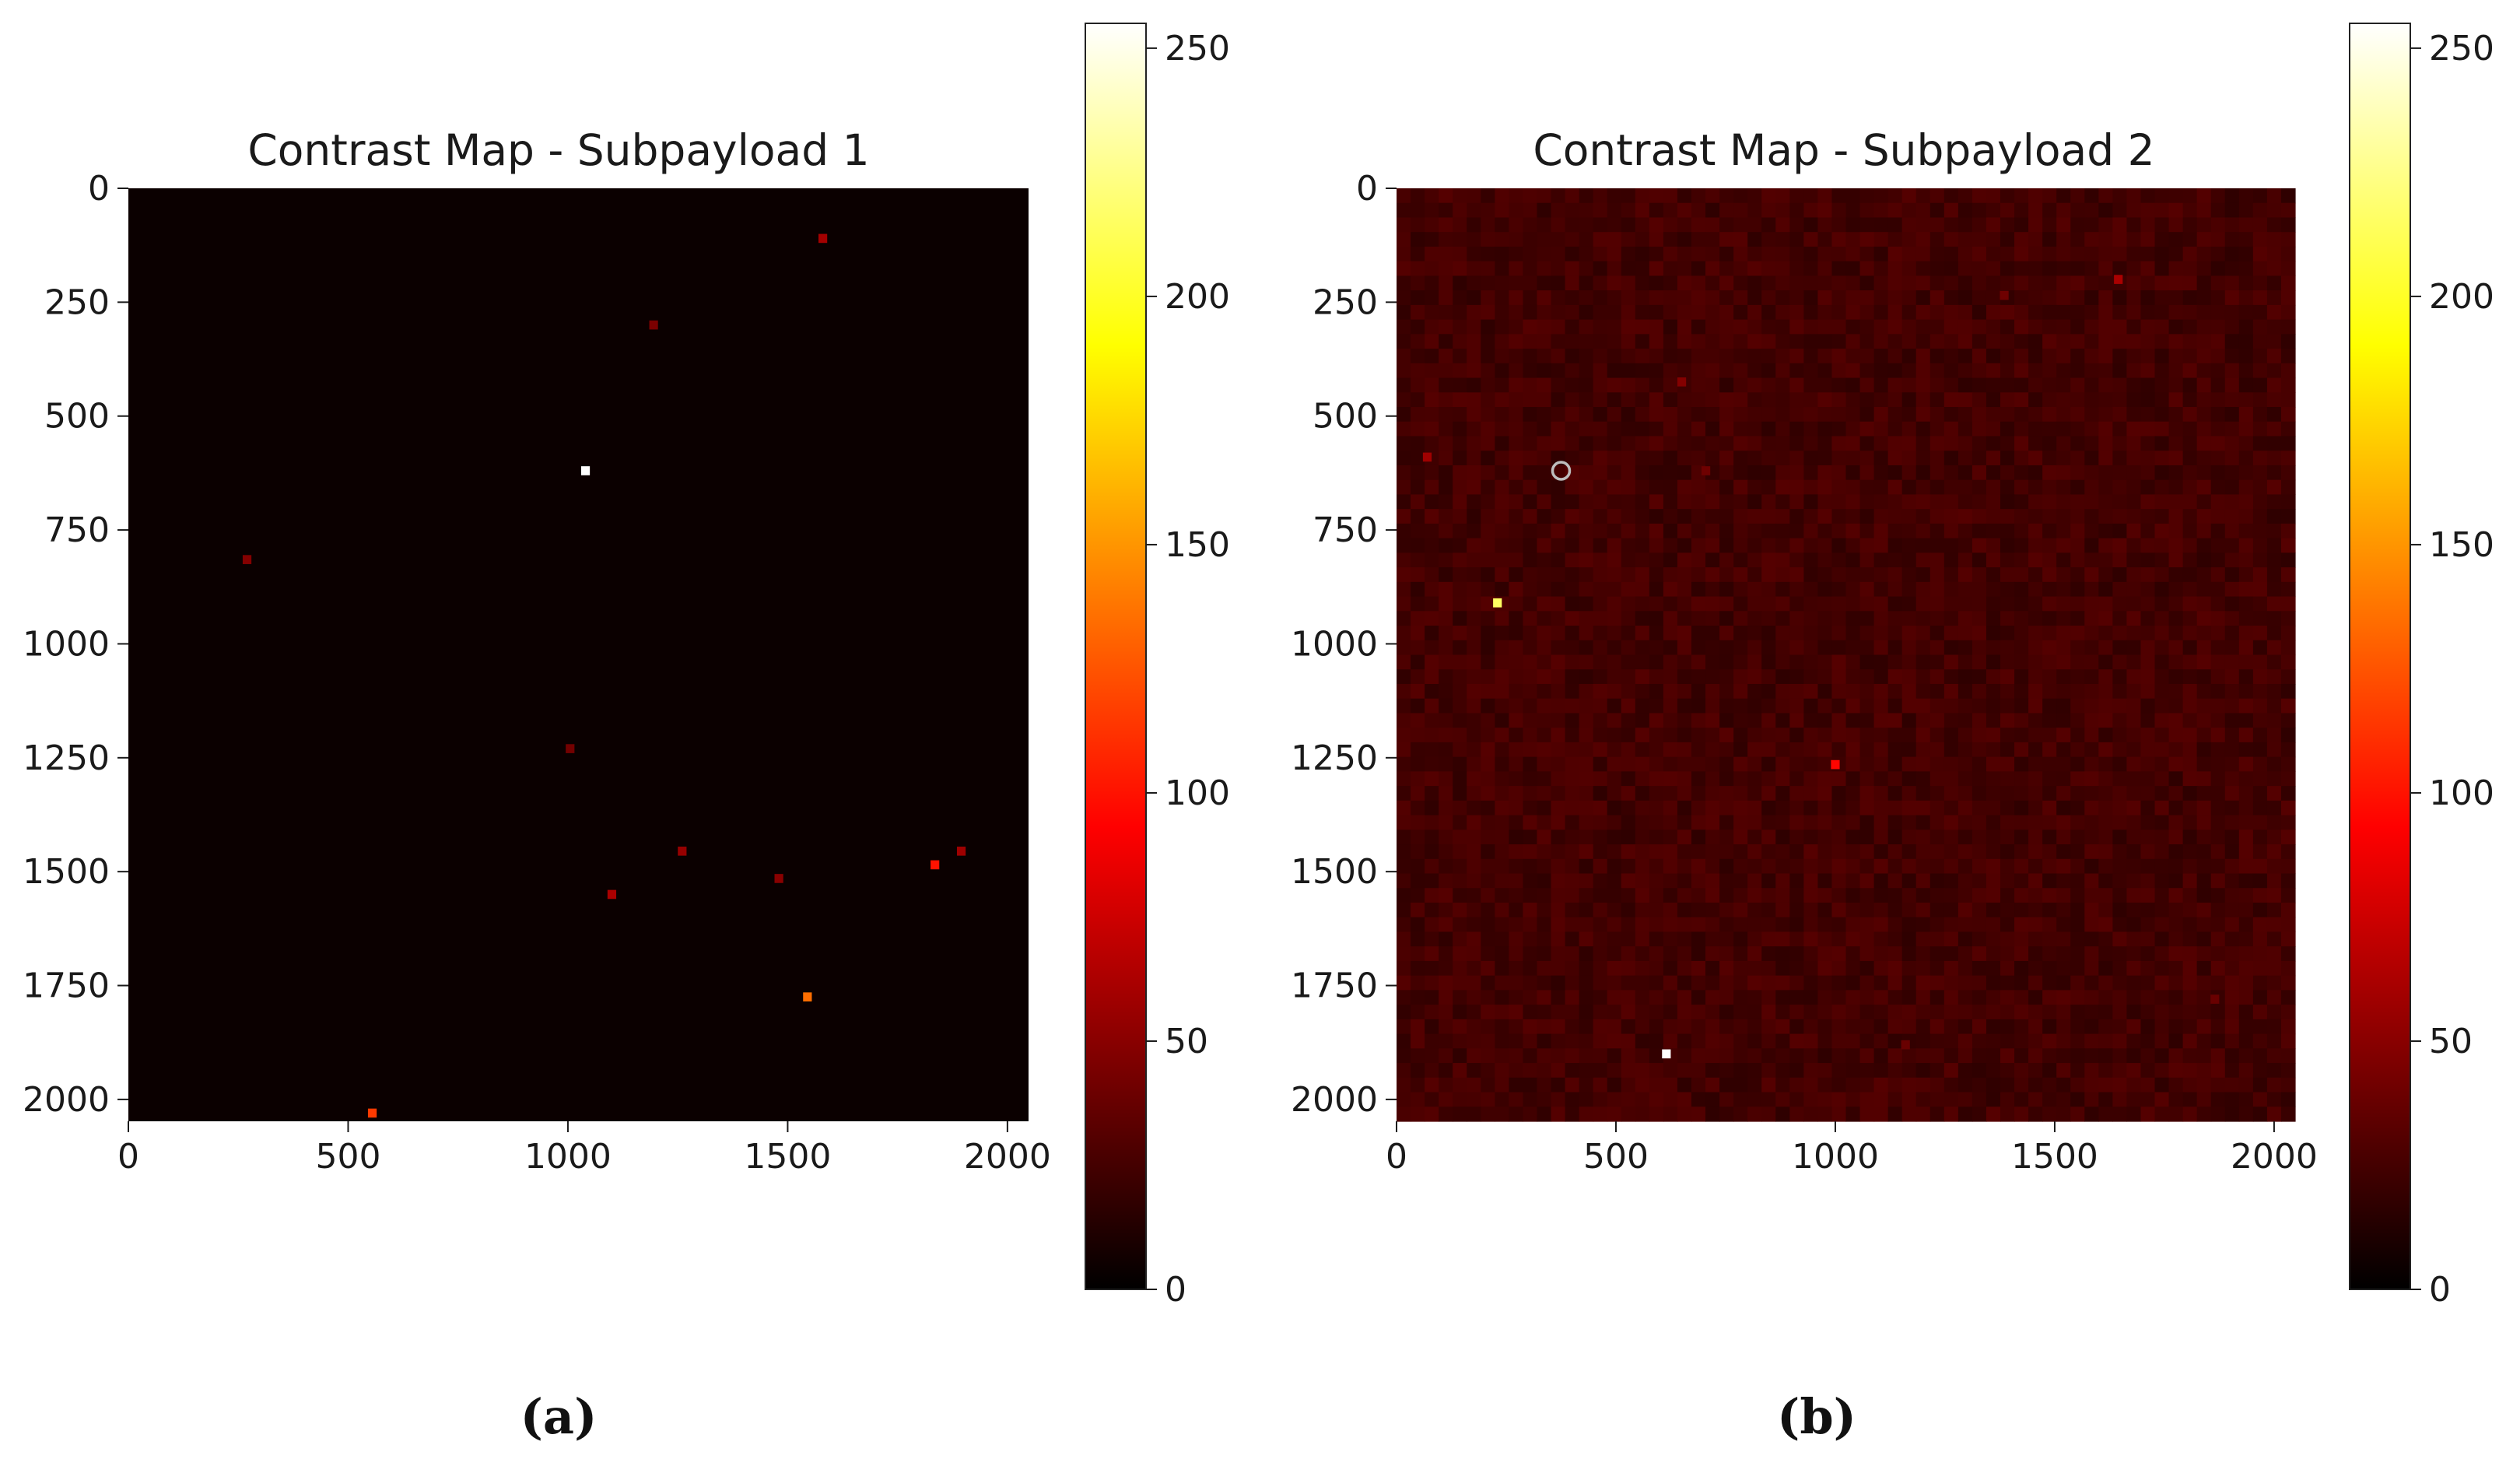 The width and height of the screenshot is (2520, 1459). I want to click on x-tick-label: 1000, so click(568, 1157).